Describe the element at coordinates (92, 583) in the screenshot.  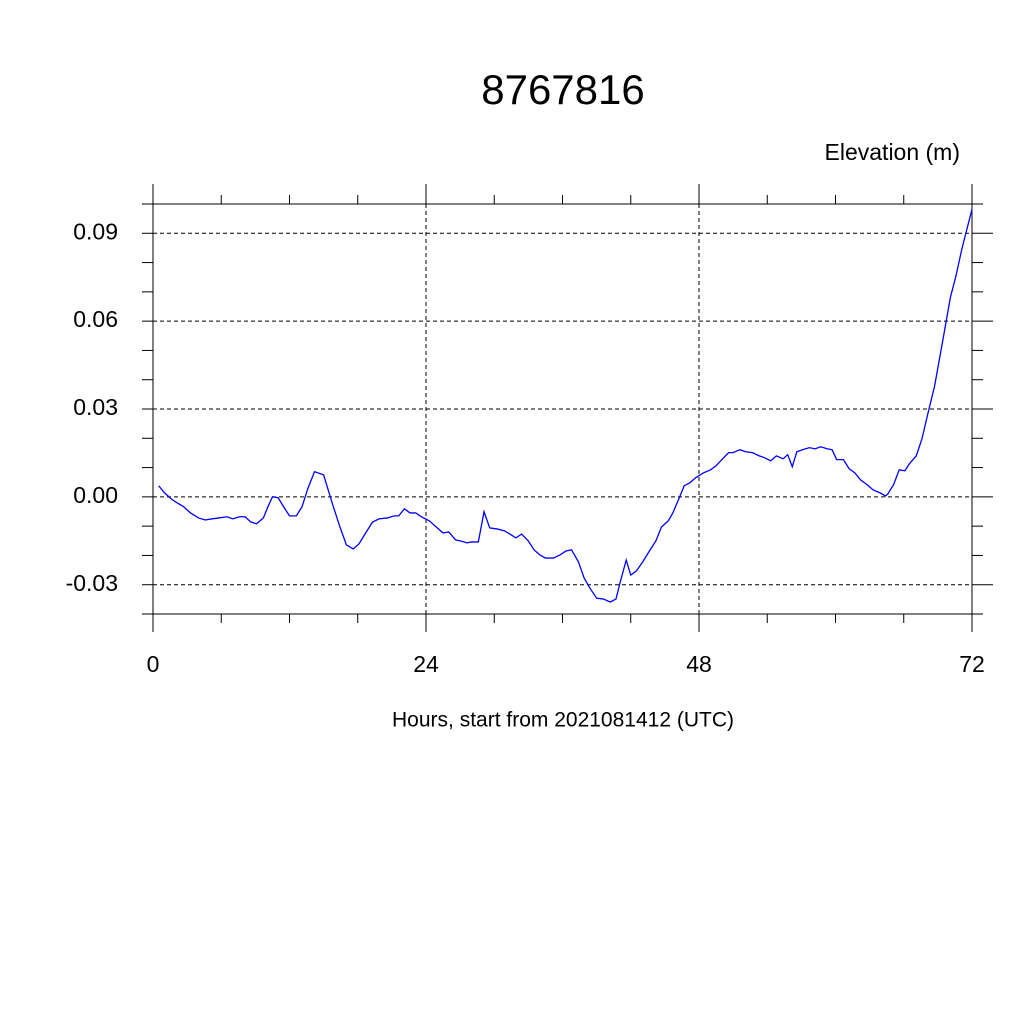
I see `y-tick-label: -0.03` at that location.